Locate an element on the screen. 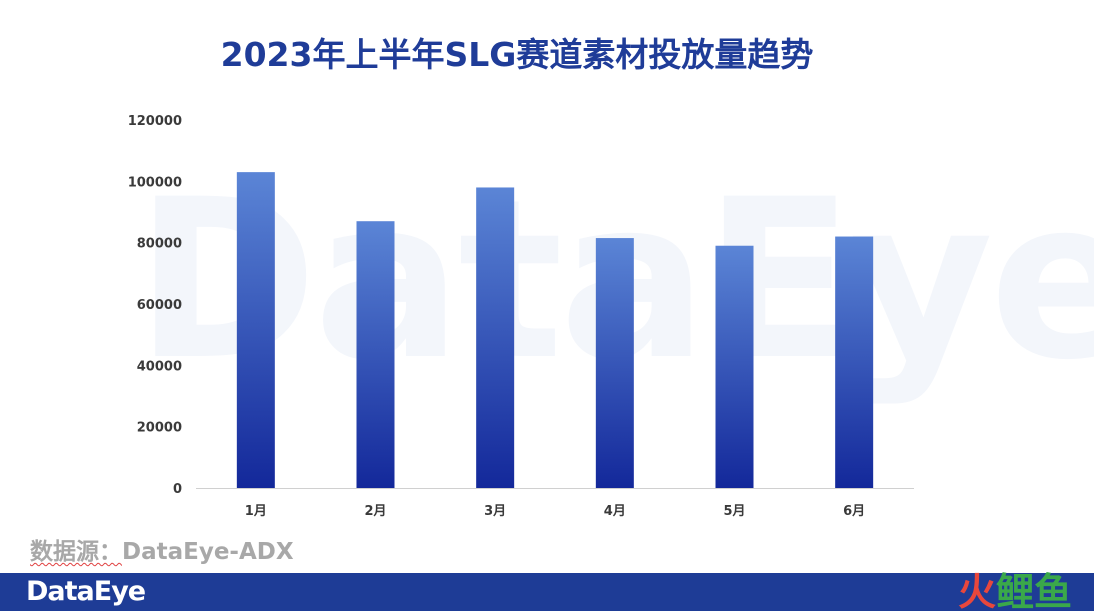 Image resolution: width=1094 pixels, height=611 pixels. y-axis-ticks: 0 20000 40000 60000 80000 100000 120000 is located at coordinates (155, 305).